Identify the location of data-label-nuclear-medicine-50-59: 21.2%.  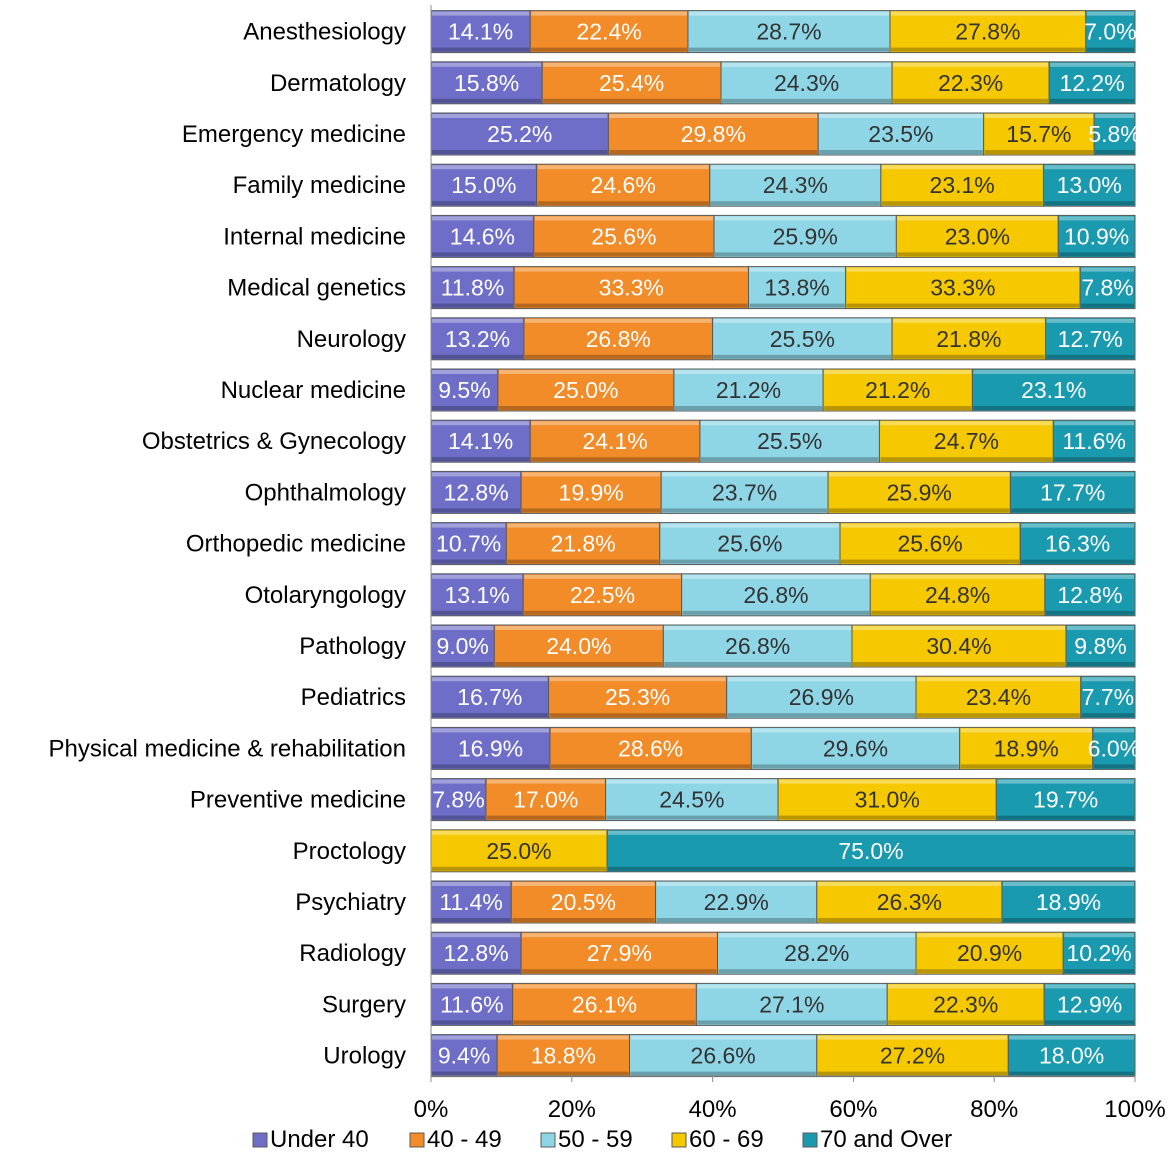
(748, 390).